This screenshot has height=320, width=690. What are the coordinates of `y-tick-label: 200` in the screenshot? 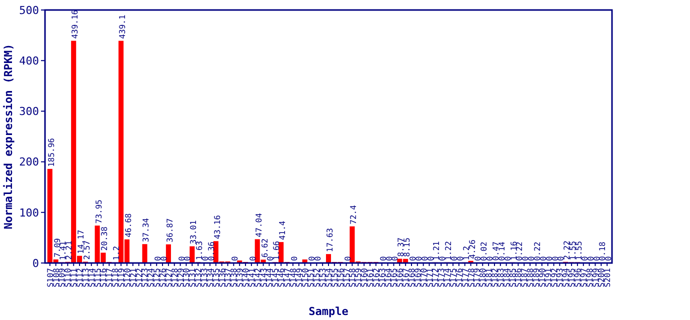 It's located at (29, 162).